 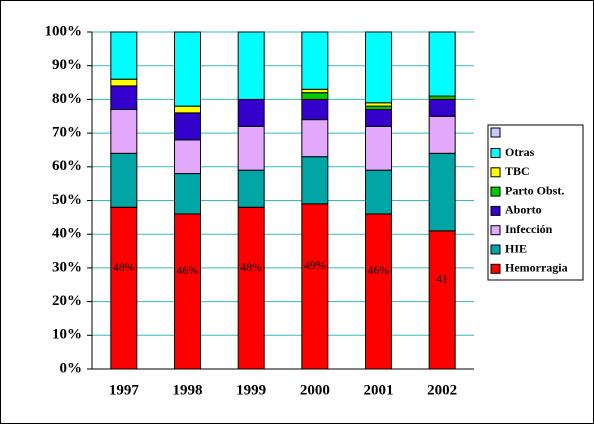 I want to click on y-tick-label: 40%, so click(x=67, y=234).